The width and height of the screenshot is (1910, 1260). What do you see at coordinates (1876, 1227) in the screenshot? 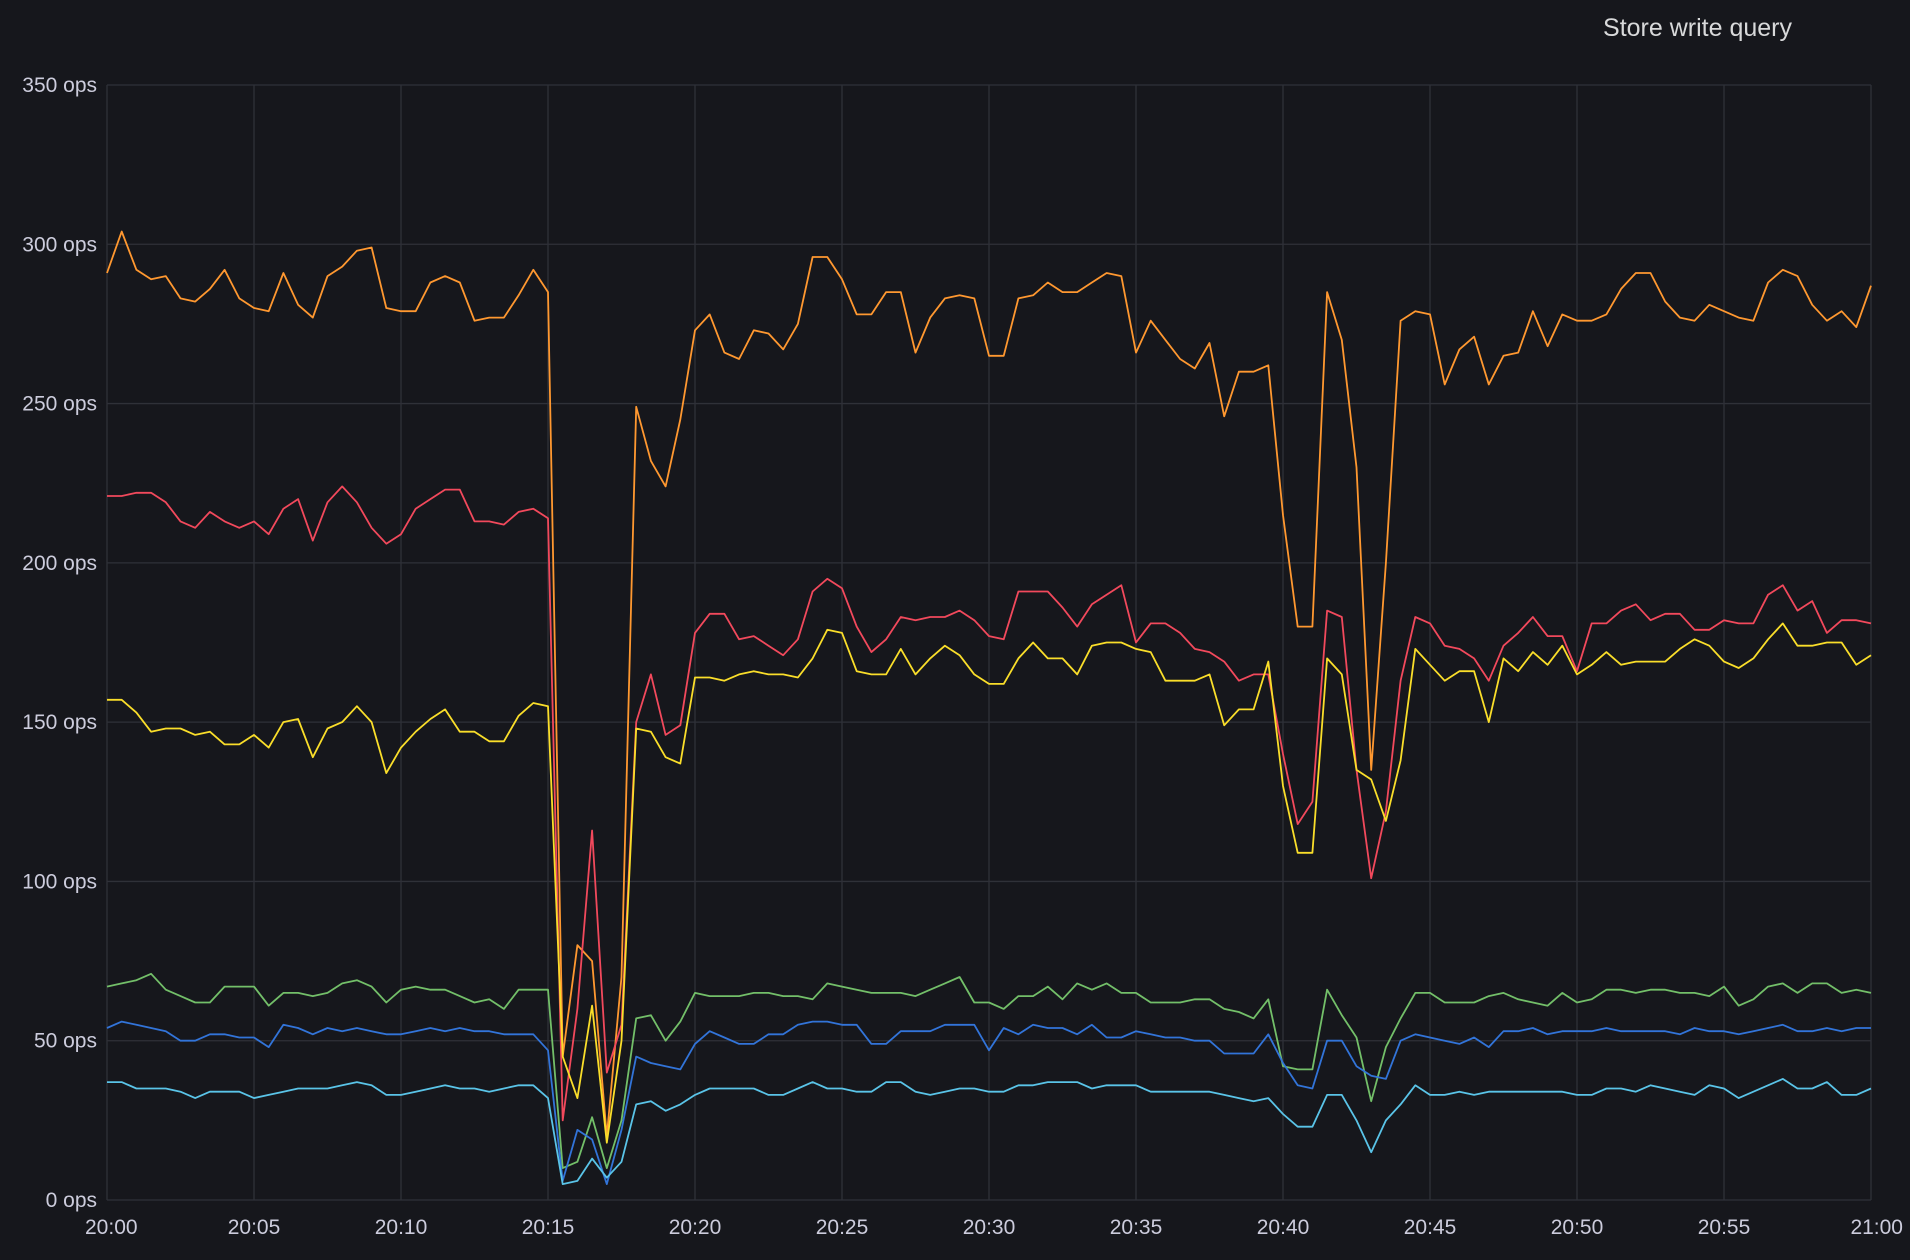
I see `x-tick-label: 21:00` at bounding box center [1876, 1227].